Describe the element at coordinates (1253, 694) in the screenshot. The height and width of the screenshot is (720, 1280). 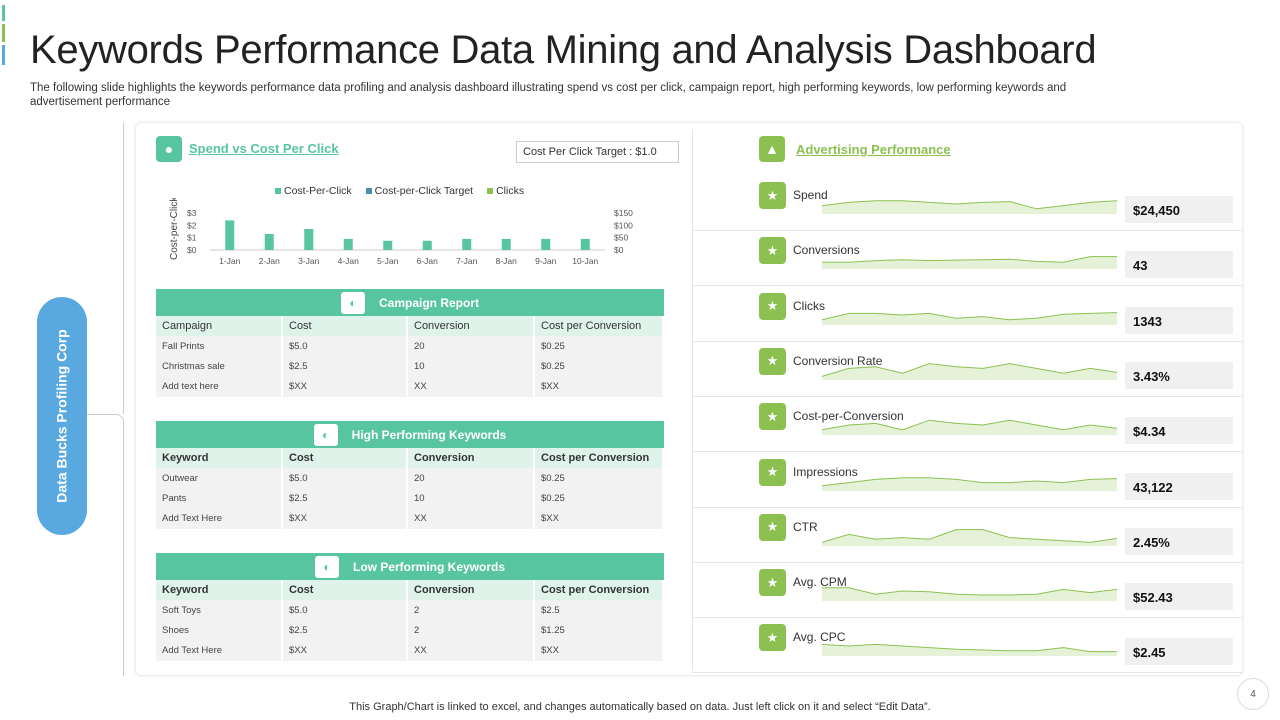
I see `page-number: 4` at that location.